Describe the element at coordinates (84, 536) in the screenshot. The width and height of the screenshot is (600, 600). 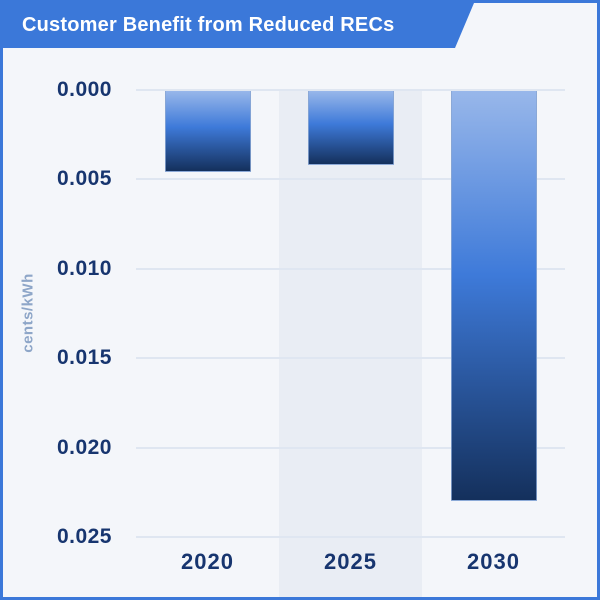
I see `y-tick-label: 0.025` at that location.